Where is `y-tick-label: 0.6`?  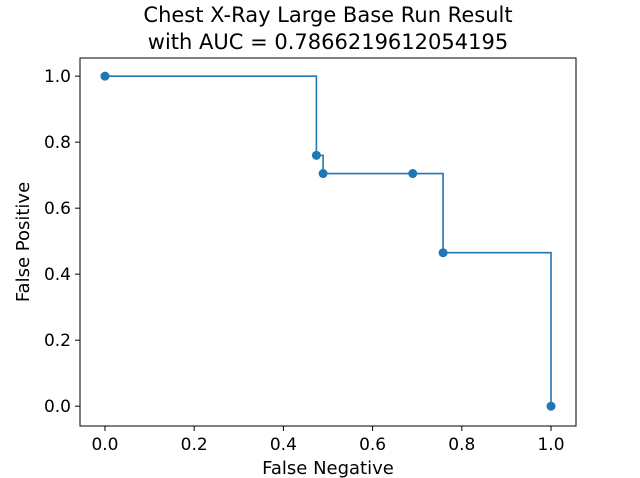
y-tick-label: 0.6 is located at coordinates (57, 209).